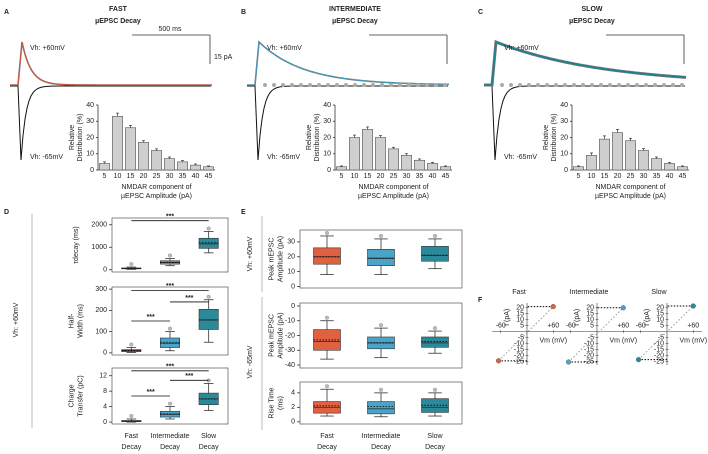 The width and height of the screenshot is (708, 454). Describe the element at coordinates (271, 335) in the screenshot. I see `y-axis-label: Peak mEPSC` at that location.